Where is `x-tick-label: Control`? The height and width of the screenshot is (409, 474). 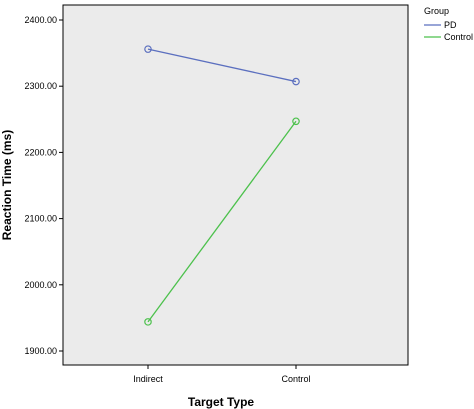
x-tick-label: Control is located at coordinates (295, 379).